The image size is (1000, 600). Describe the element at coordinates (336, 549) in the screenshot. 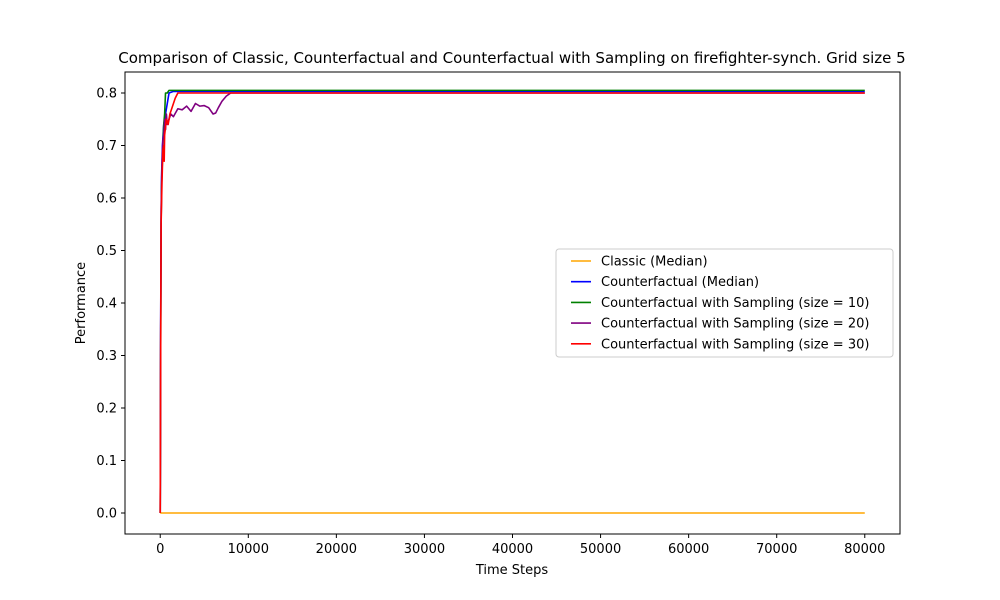

I see `x-tick-label: 20000` at that location.